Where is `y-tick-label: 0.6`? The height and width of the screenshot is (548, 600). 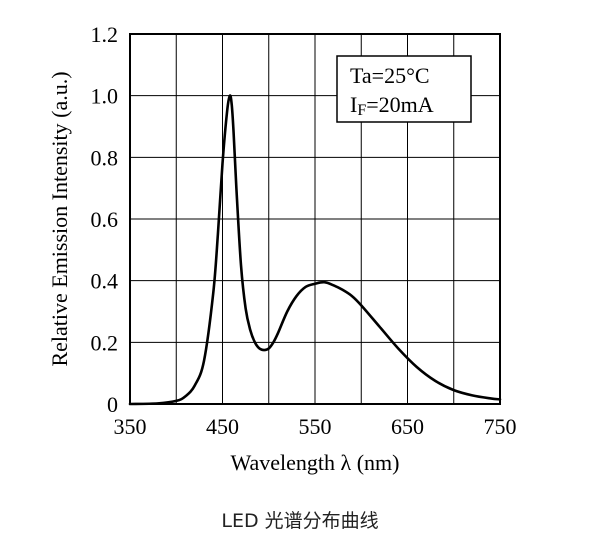 y-tick-label: 0.6 is located at coordinates (105, 219).